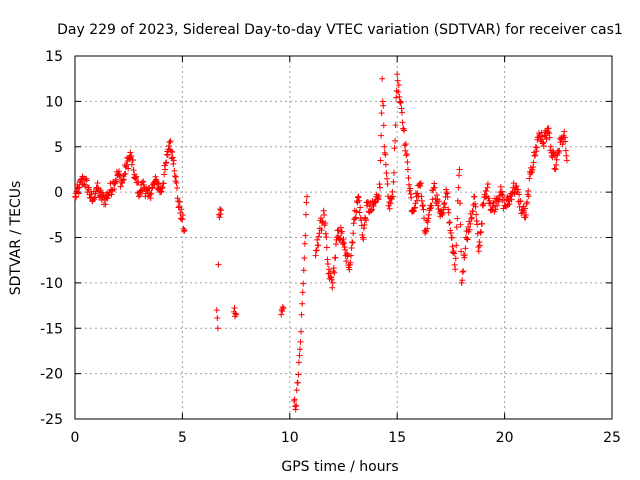  What do you see at coordinates (16, 238) in the screenshot?
I see `y-axis-label: SDTVAR / TECUs` at bounding box center [16, 238].